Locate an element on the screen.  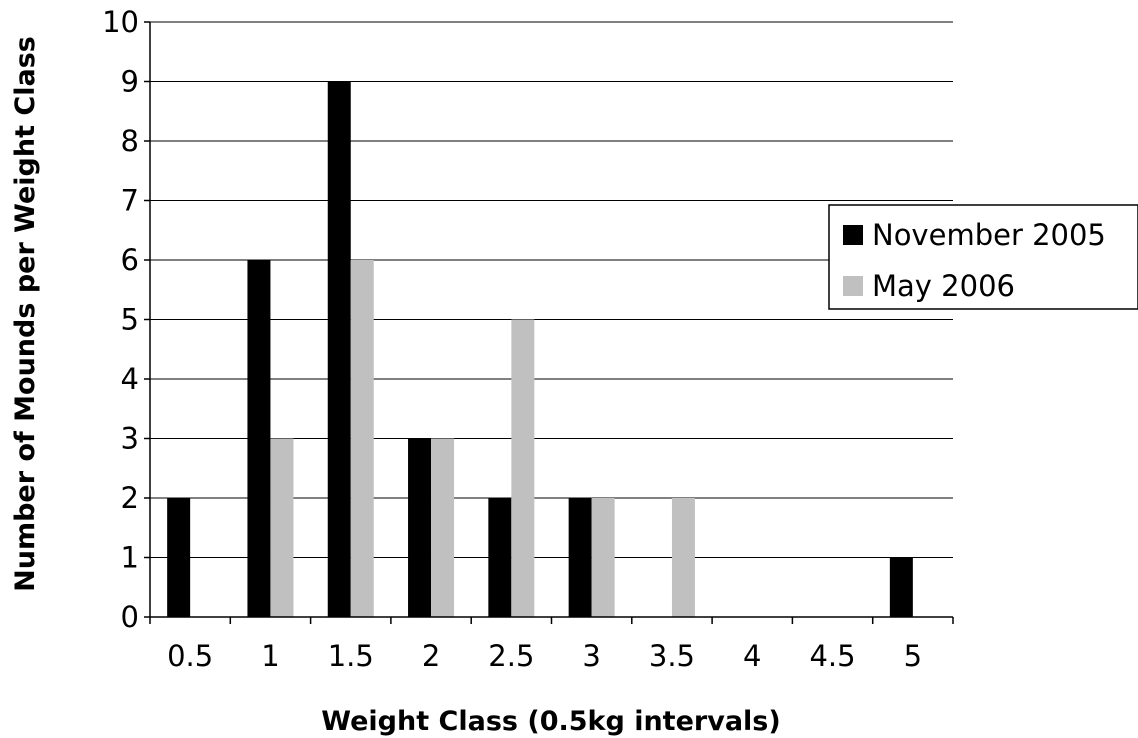
y-tick-label-5: 5 is located at coordinates (130, 320).